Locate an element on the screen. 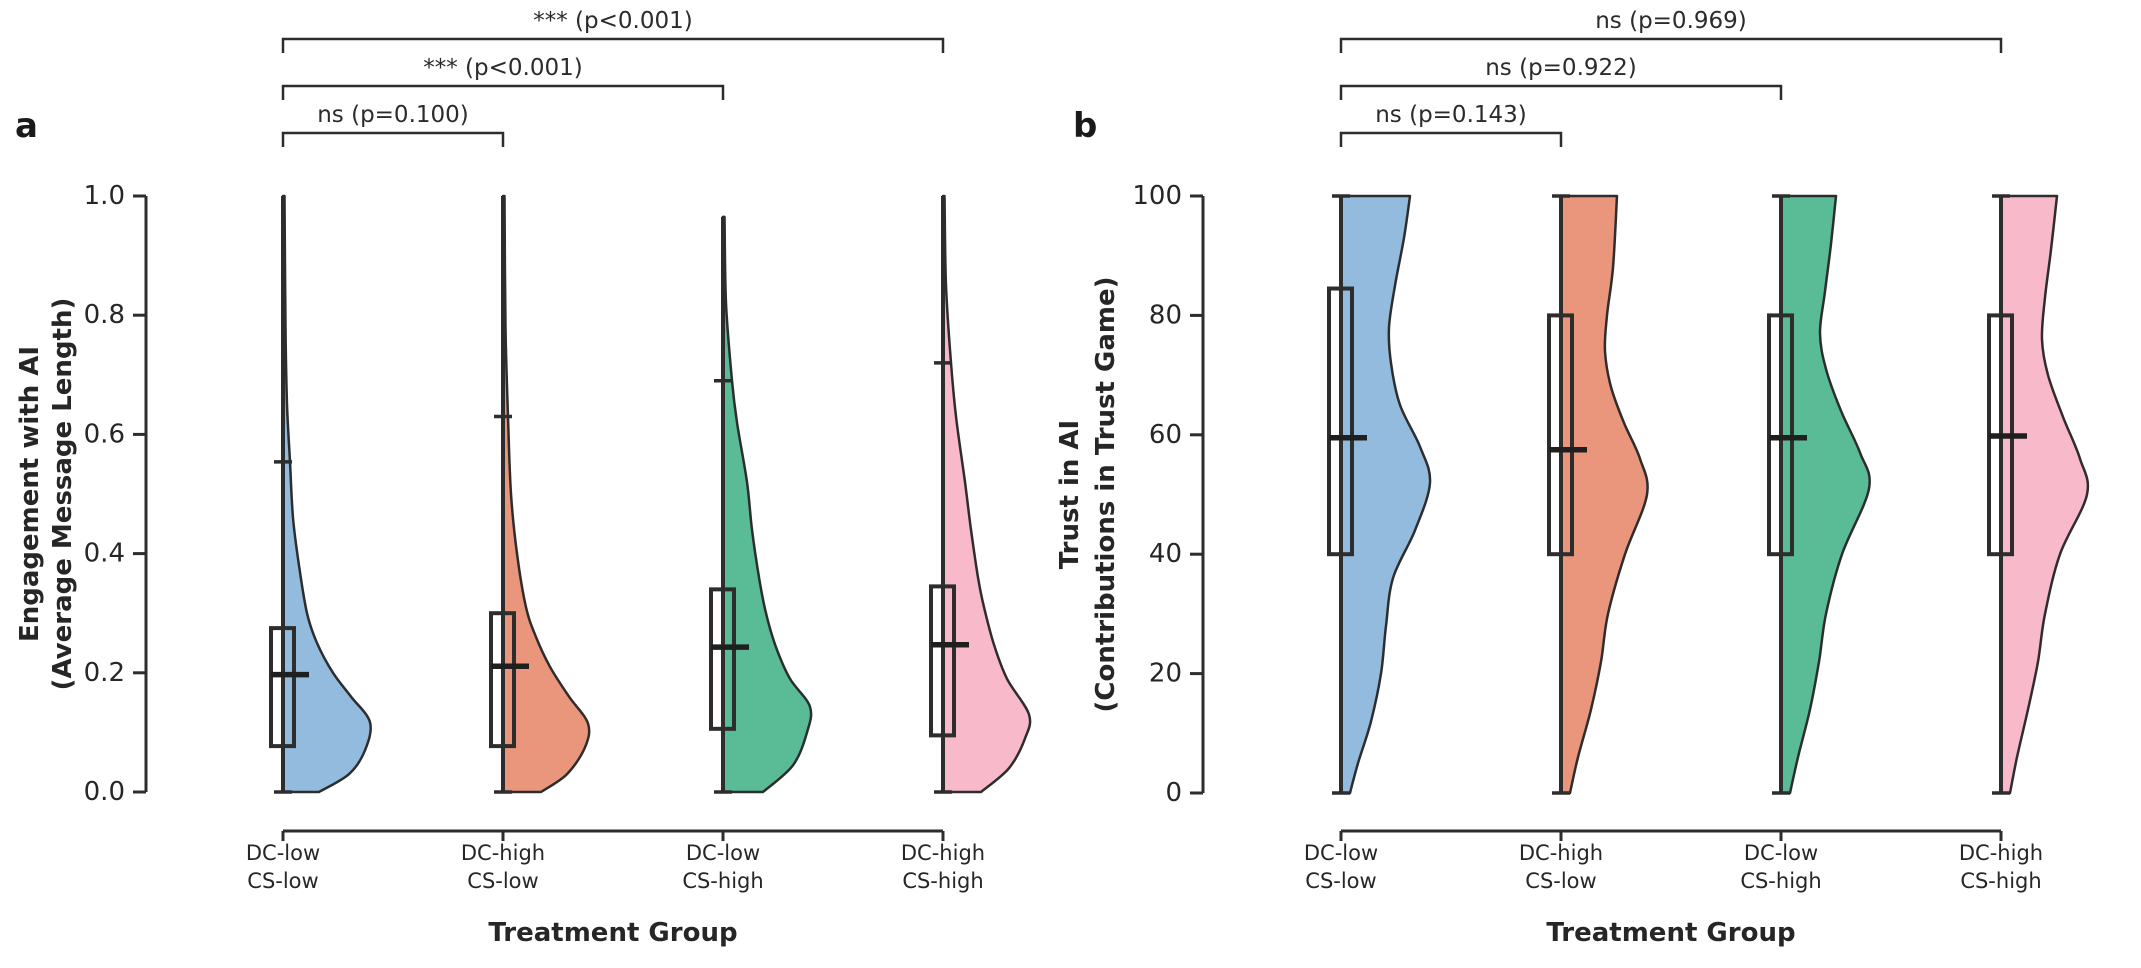 The width and height of the screenshot is (2141, 968). y-tick-label: 1.0 is located at coordinates (104, 196).